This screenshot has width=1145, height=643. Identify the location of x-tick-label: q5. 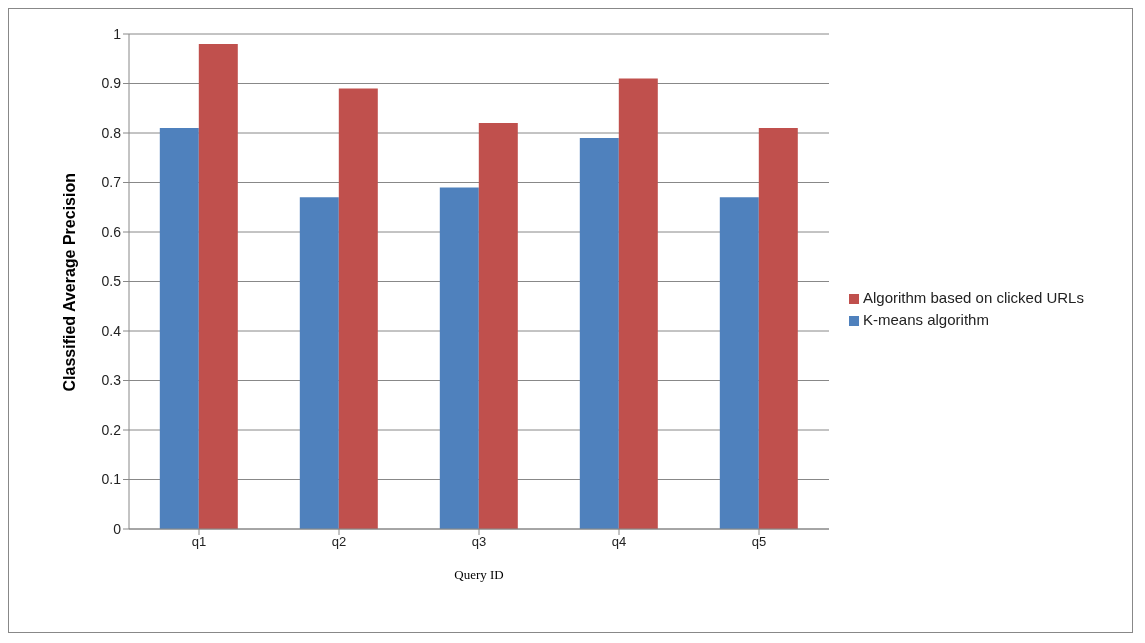
(759, 542).